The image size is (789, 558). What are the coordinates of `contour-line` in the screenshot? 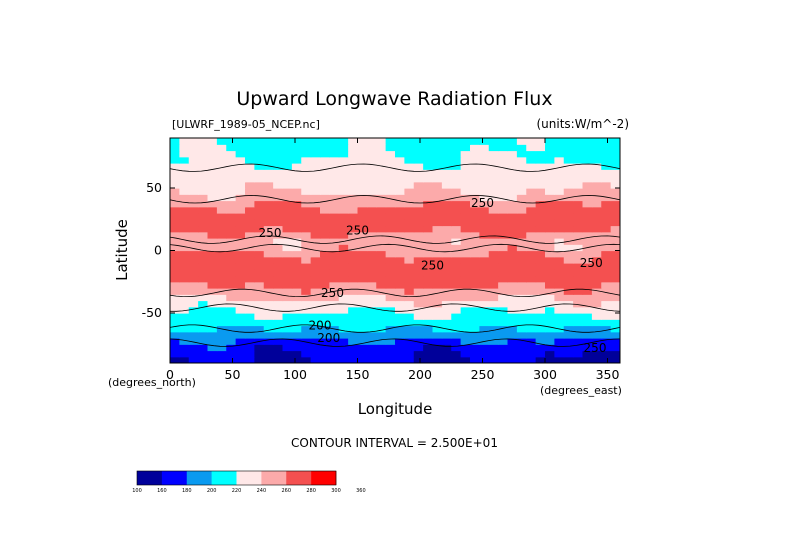 It's located at (395, 248).